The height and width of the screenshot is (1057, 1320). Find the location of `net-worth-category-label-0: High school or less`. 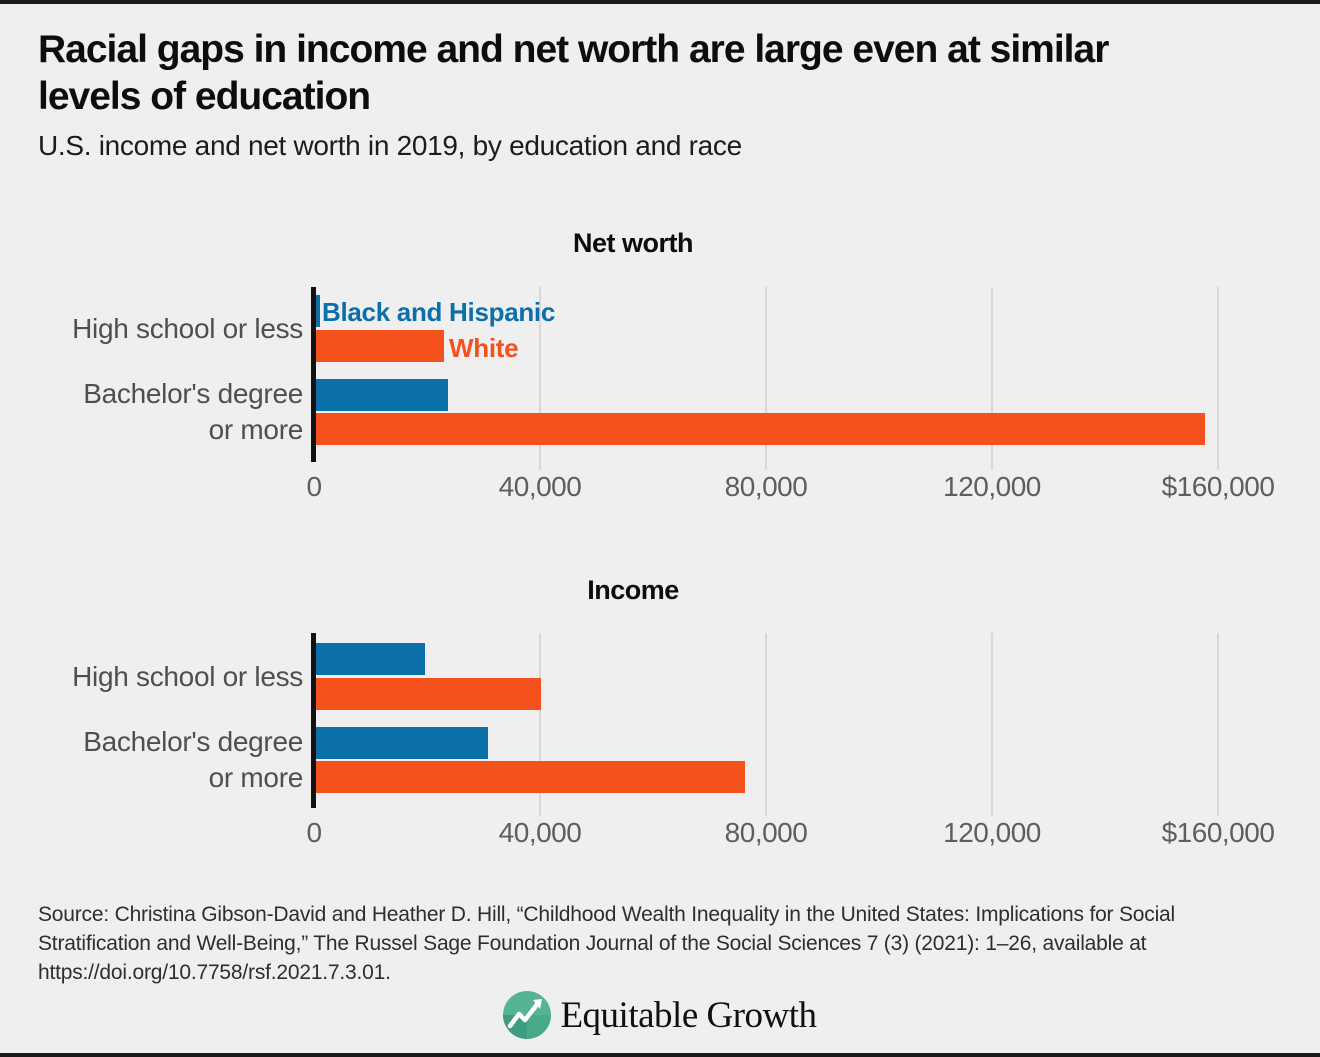

net-worth-category-label-0: High school or less is located at coordinates (187, 328).